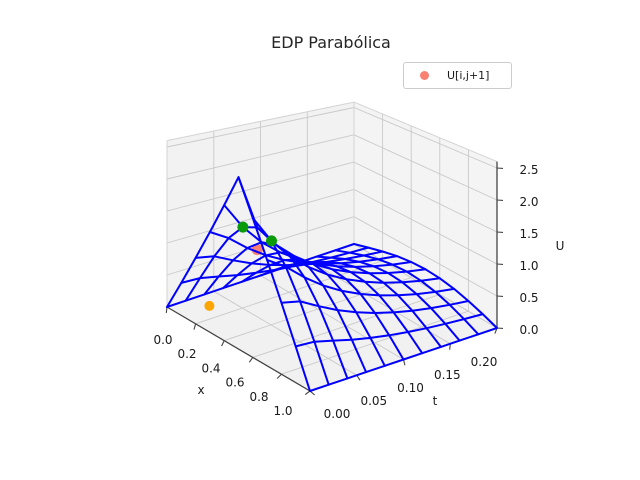 The height and width of the screenshot is (480, 640). Describe the element at coordinates (162, 340) in the screenshot. I see `x-axis-tick-label: 0.0` at that location.